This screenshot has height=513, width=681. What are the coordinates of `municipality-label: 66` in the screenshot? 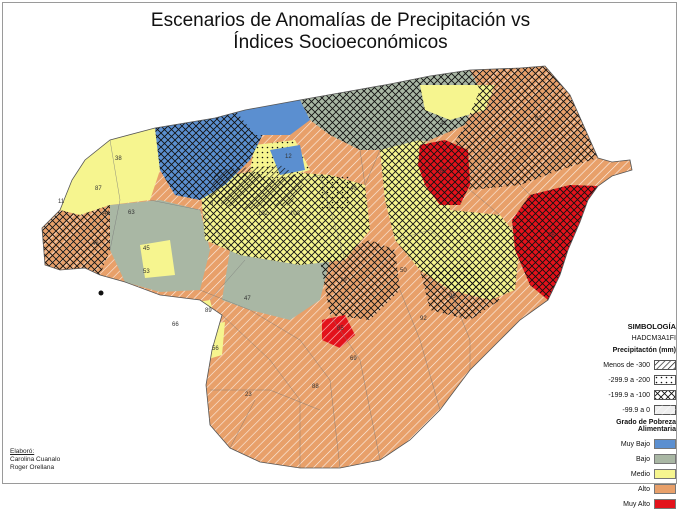 It's located at (175, 325).